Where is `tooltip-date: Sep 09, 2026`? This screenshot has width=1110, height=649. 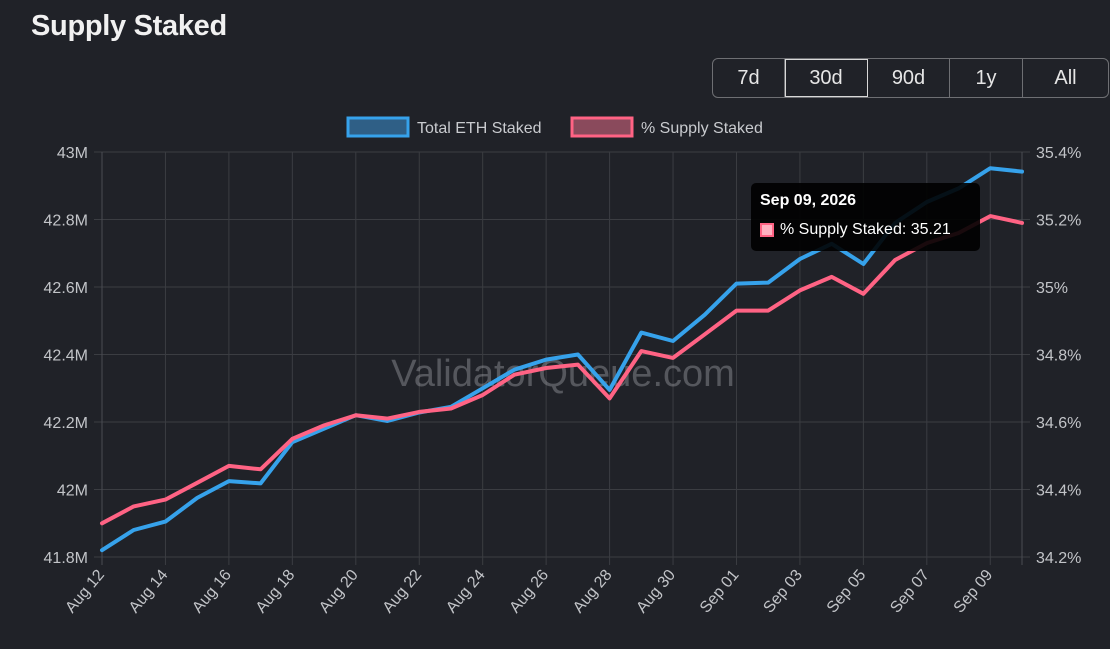
tooltip-date: Sep 09, 2026 is located at coordinates (808, 200).